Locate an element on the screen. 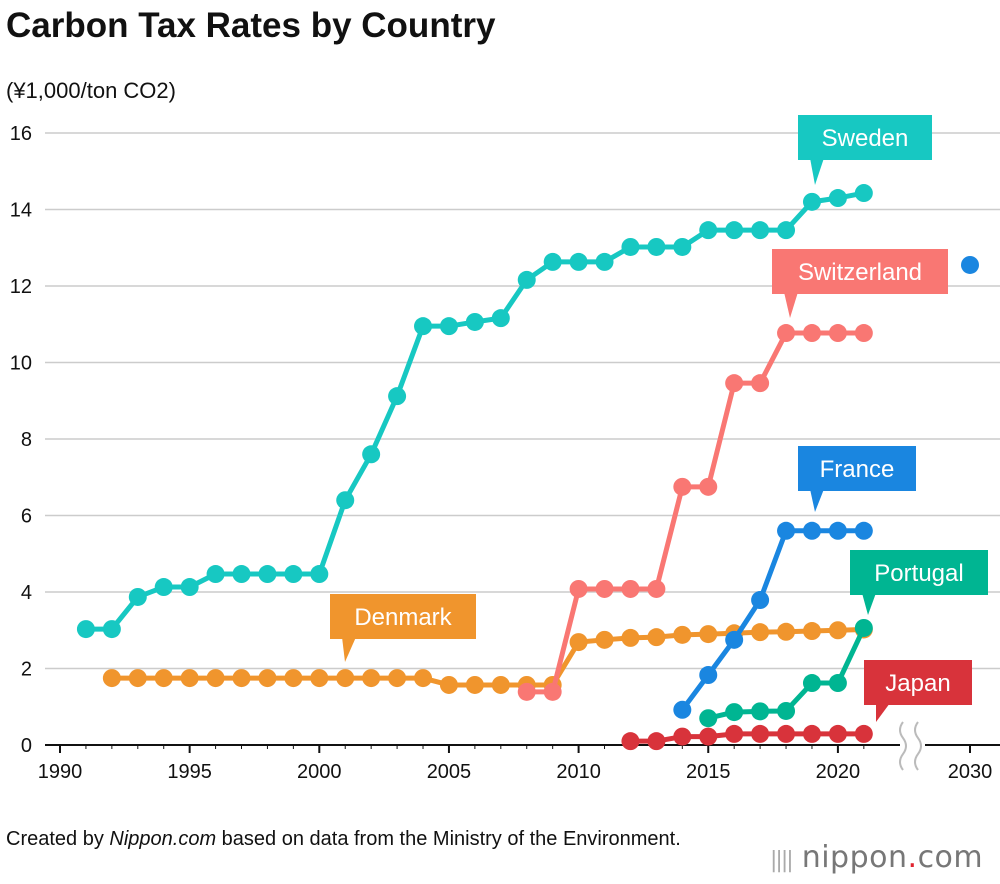  x-tick-label: 2010 is located at coordinates (578, 772).